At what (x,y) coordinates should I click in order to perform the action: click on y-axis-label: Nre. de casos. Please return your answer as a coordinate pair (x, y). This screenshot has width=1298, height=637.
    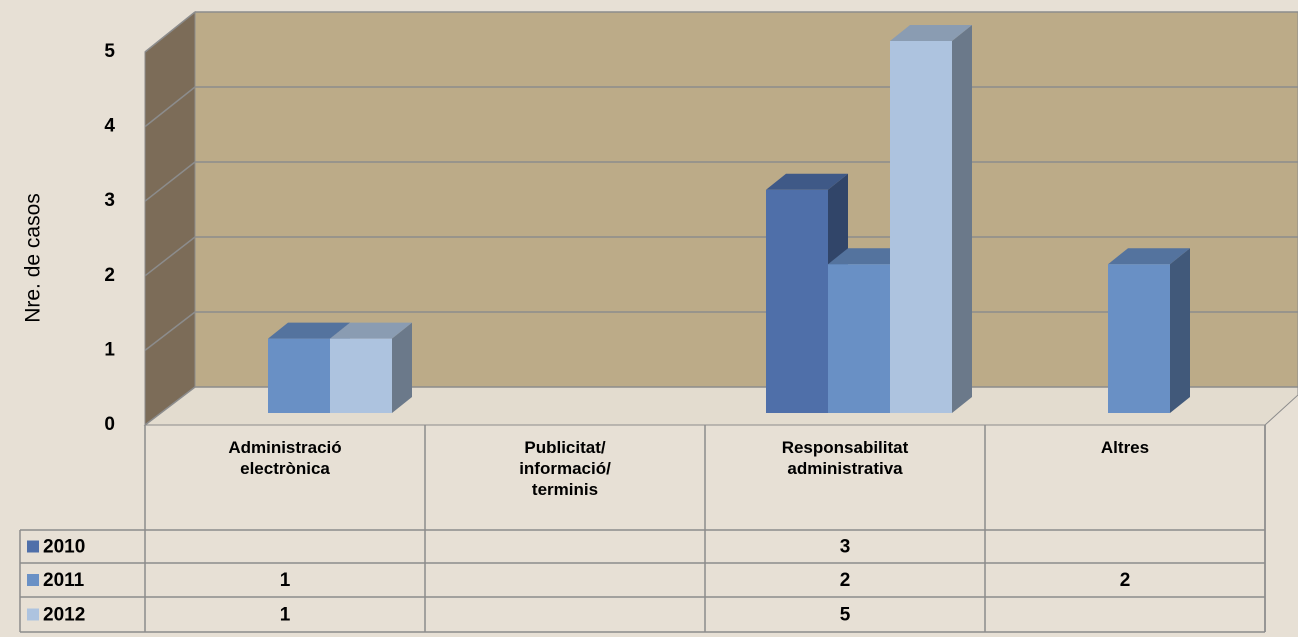
    Looking at the image, I should click on (33, 258).